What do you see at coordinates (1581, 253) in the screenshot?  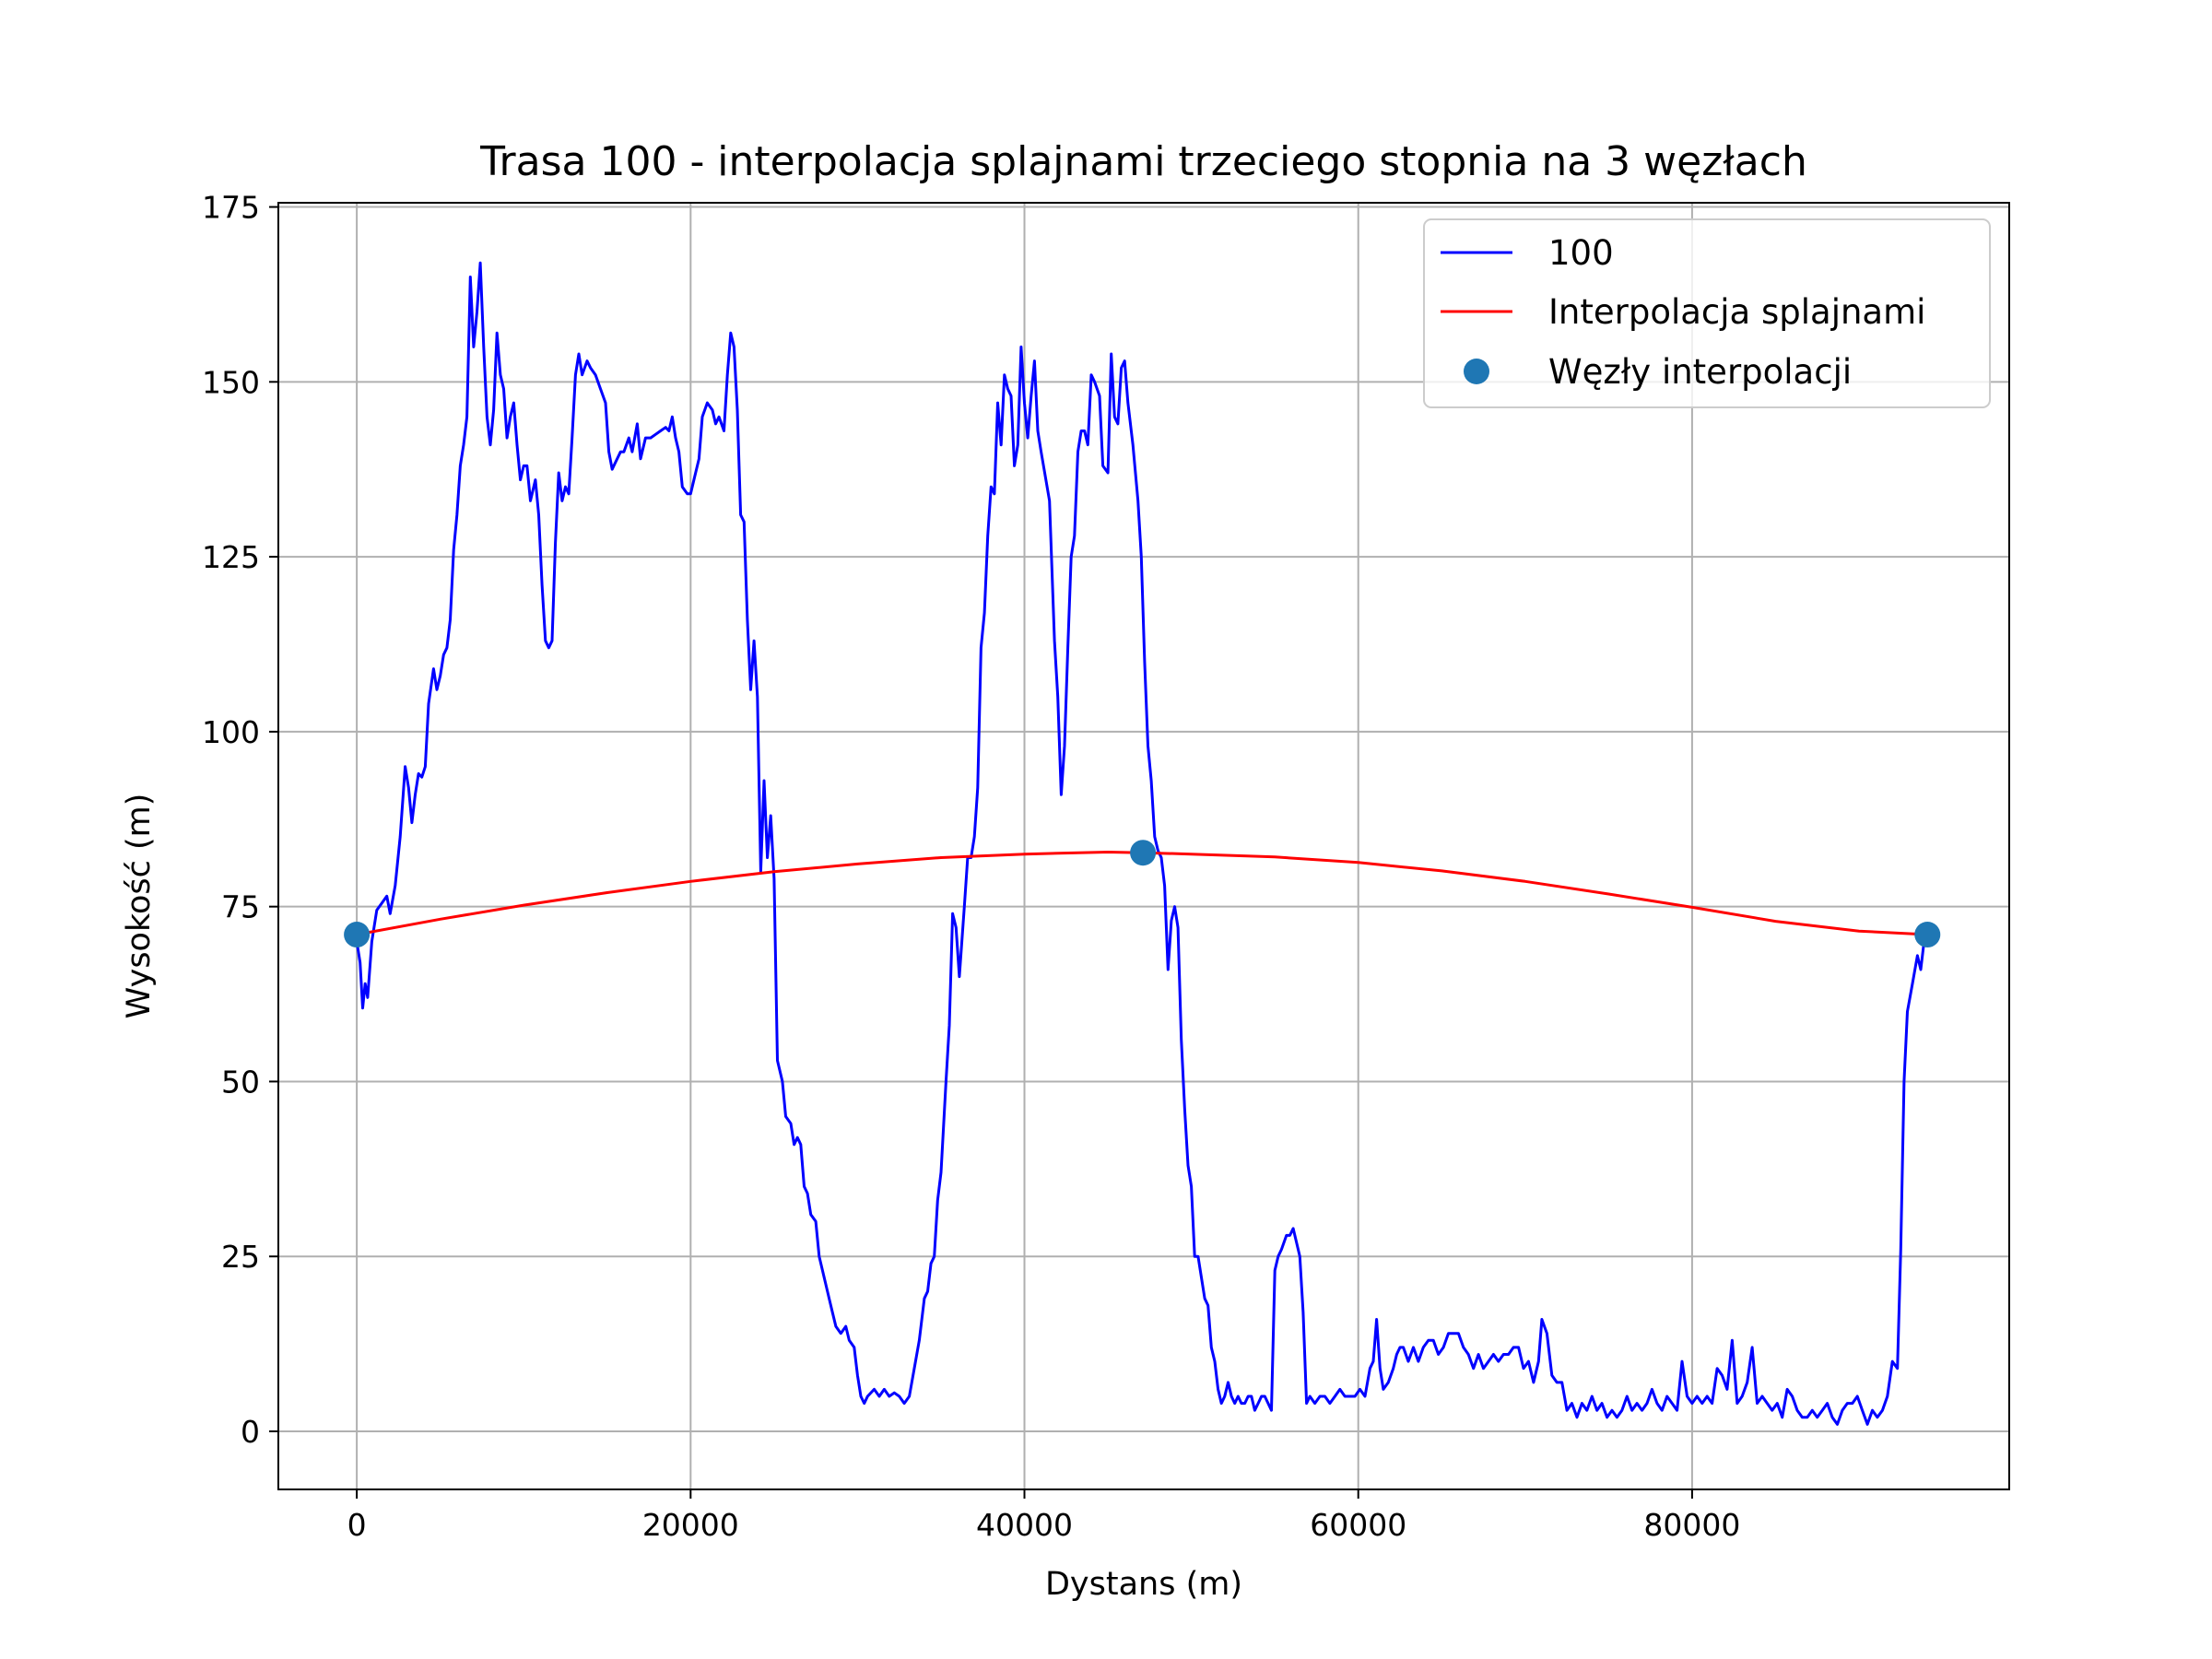 I see `legend-label-100: 100` at bounding box center [1581, 253].